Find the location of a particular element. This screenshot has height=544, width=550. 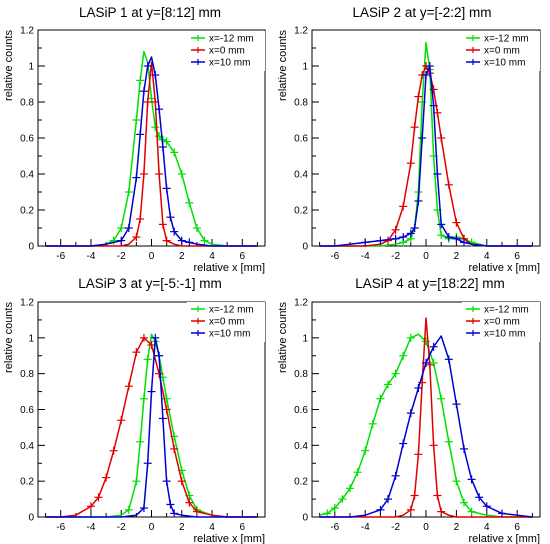

x-tick-label: 2 is located at coordinates (182, 527).